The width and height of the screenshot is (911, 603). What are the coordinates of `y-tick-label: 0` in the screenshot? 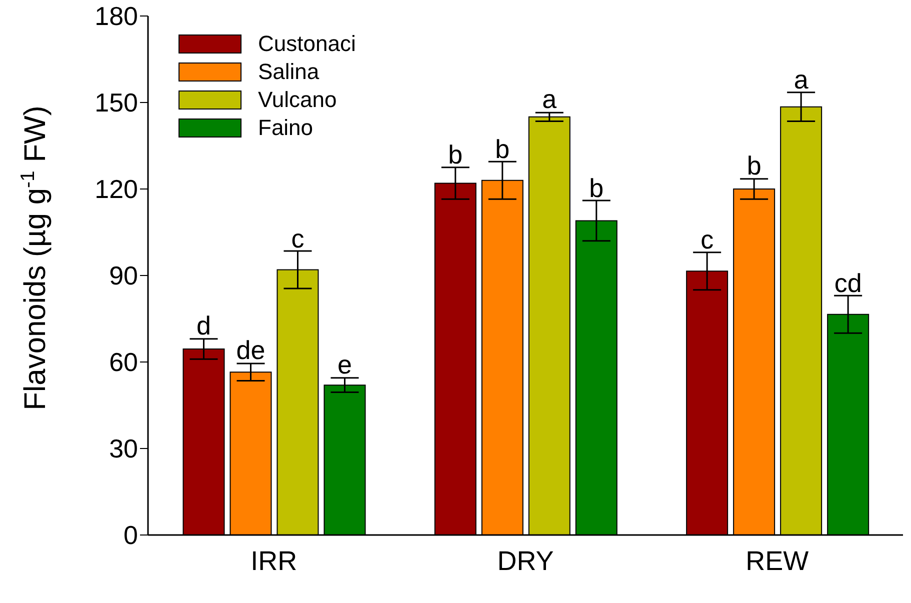 It's located at (131, 535).